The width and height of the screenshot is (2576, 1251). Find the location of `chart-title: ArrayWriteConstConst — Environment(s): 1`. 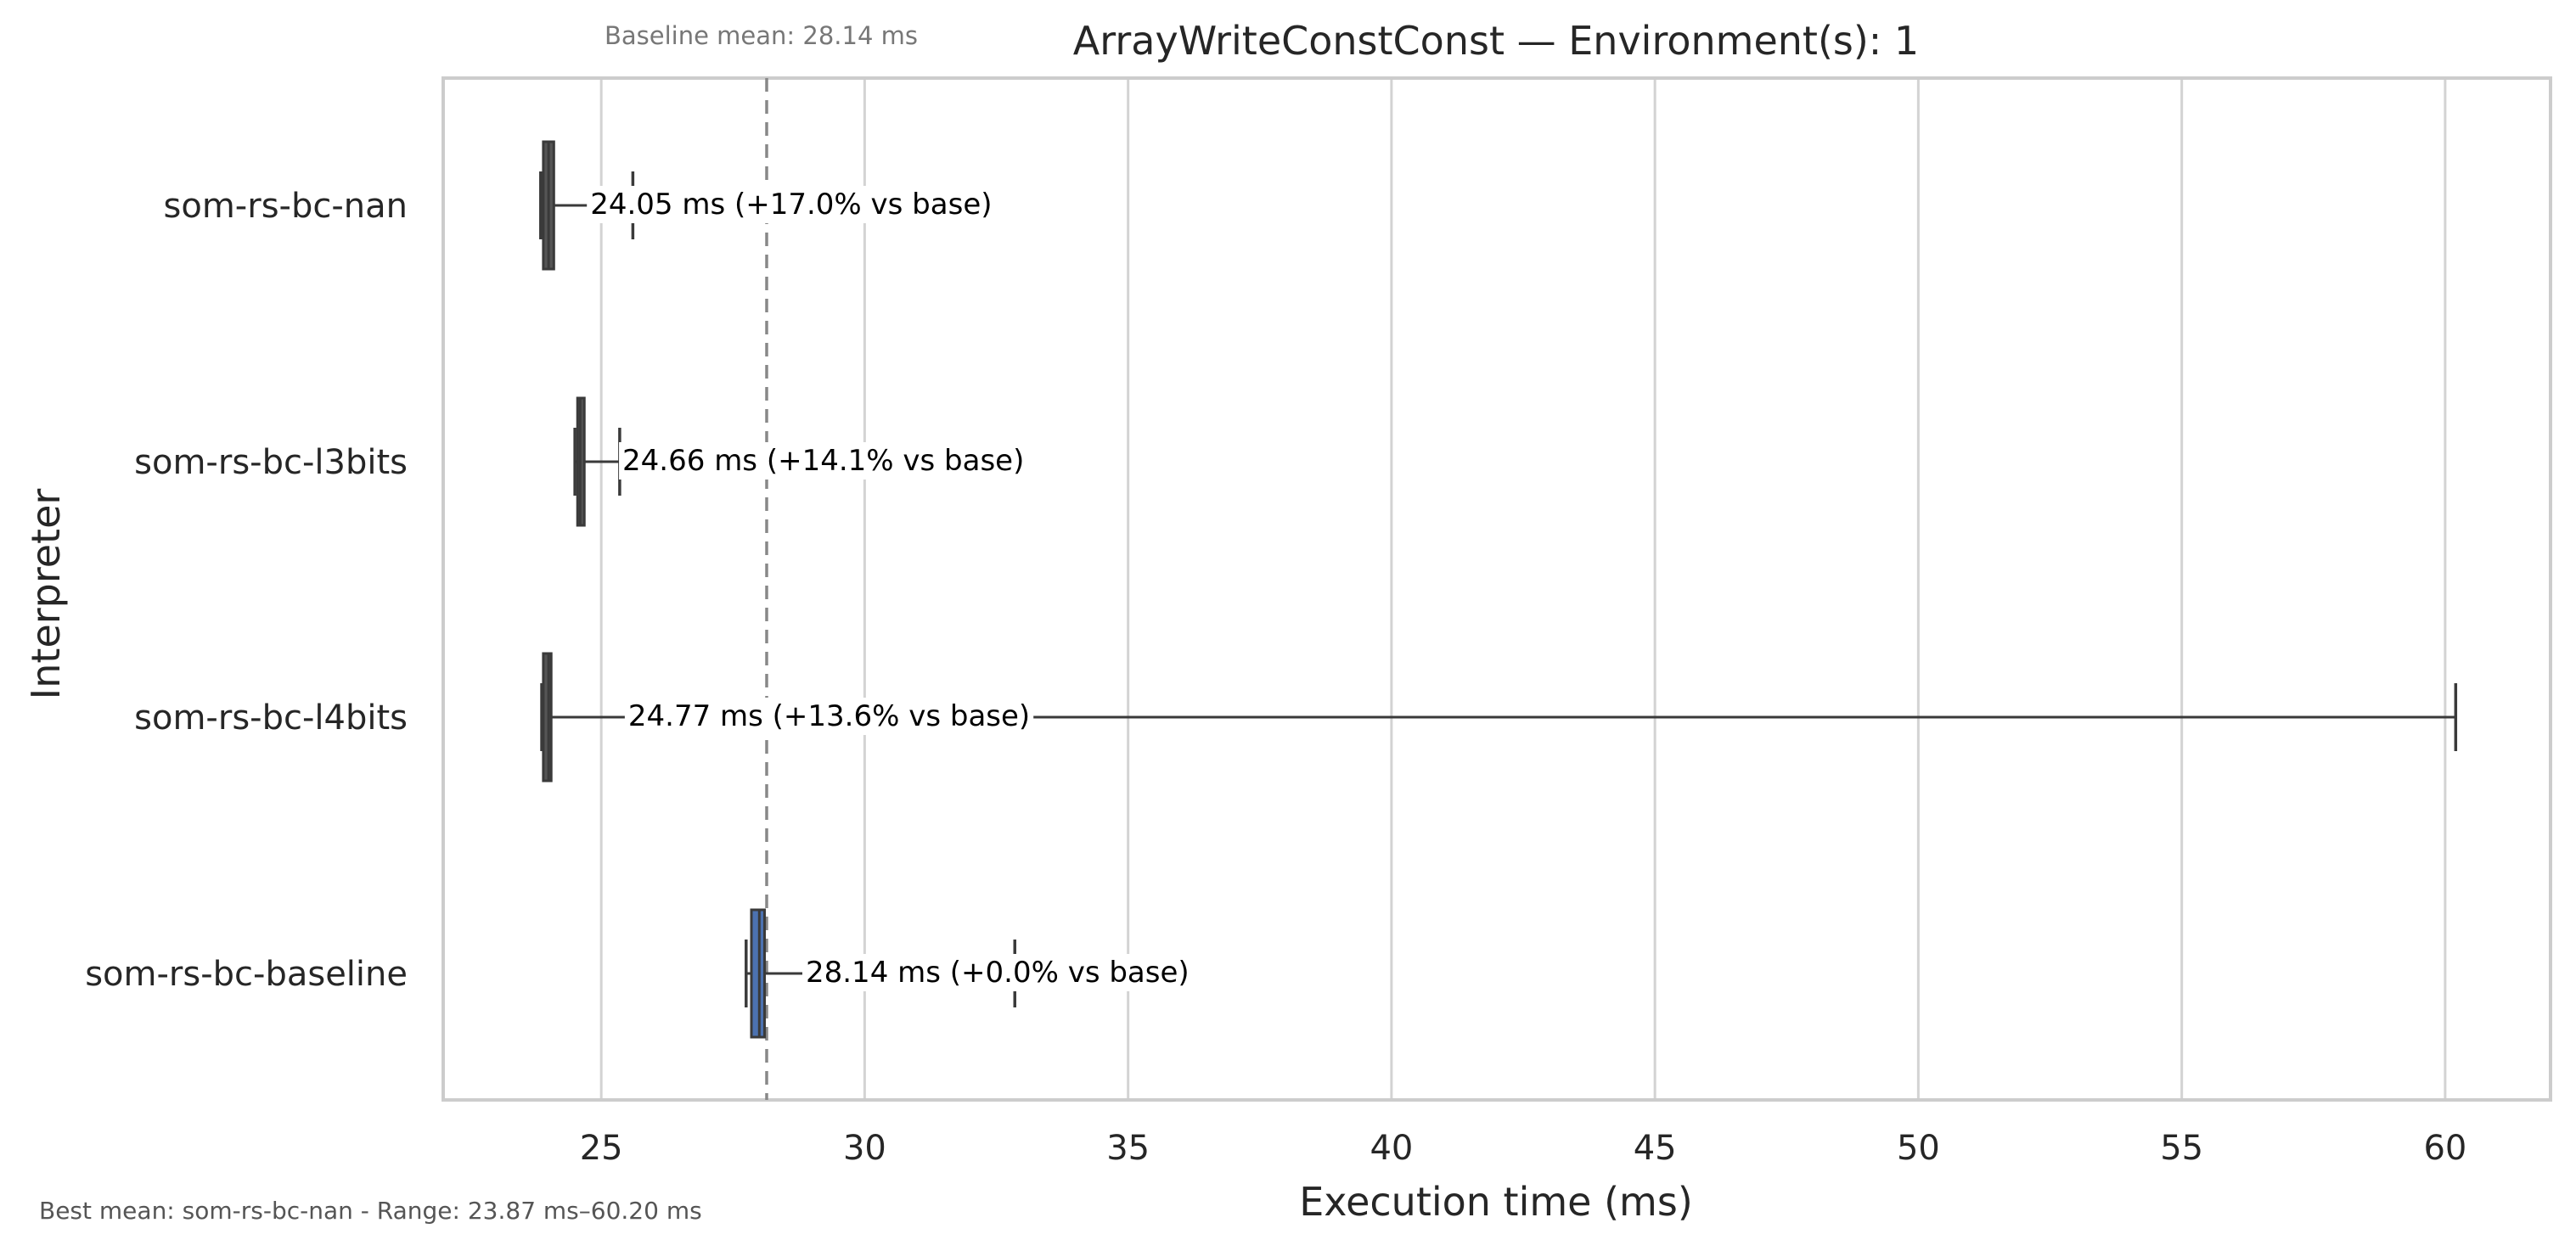

chart-title: ArrayWriteConstConst — Environment(s): 1 is located at coordinates (1496, 41).